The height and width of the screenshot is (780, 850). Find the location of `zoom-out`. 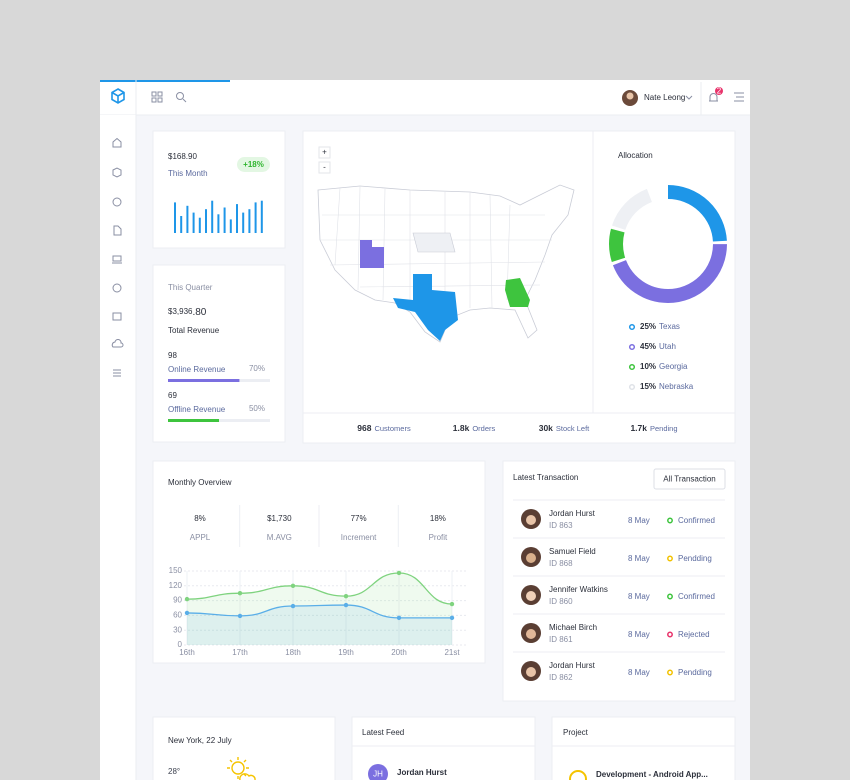

zoom-out is located at coordinates (324, 167).